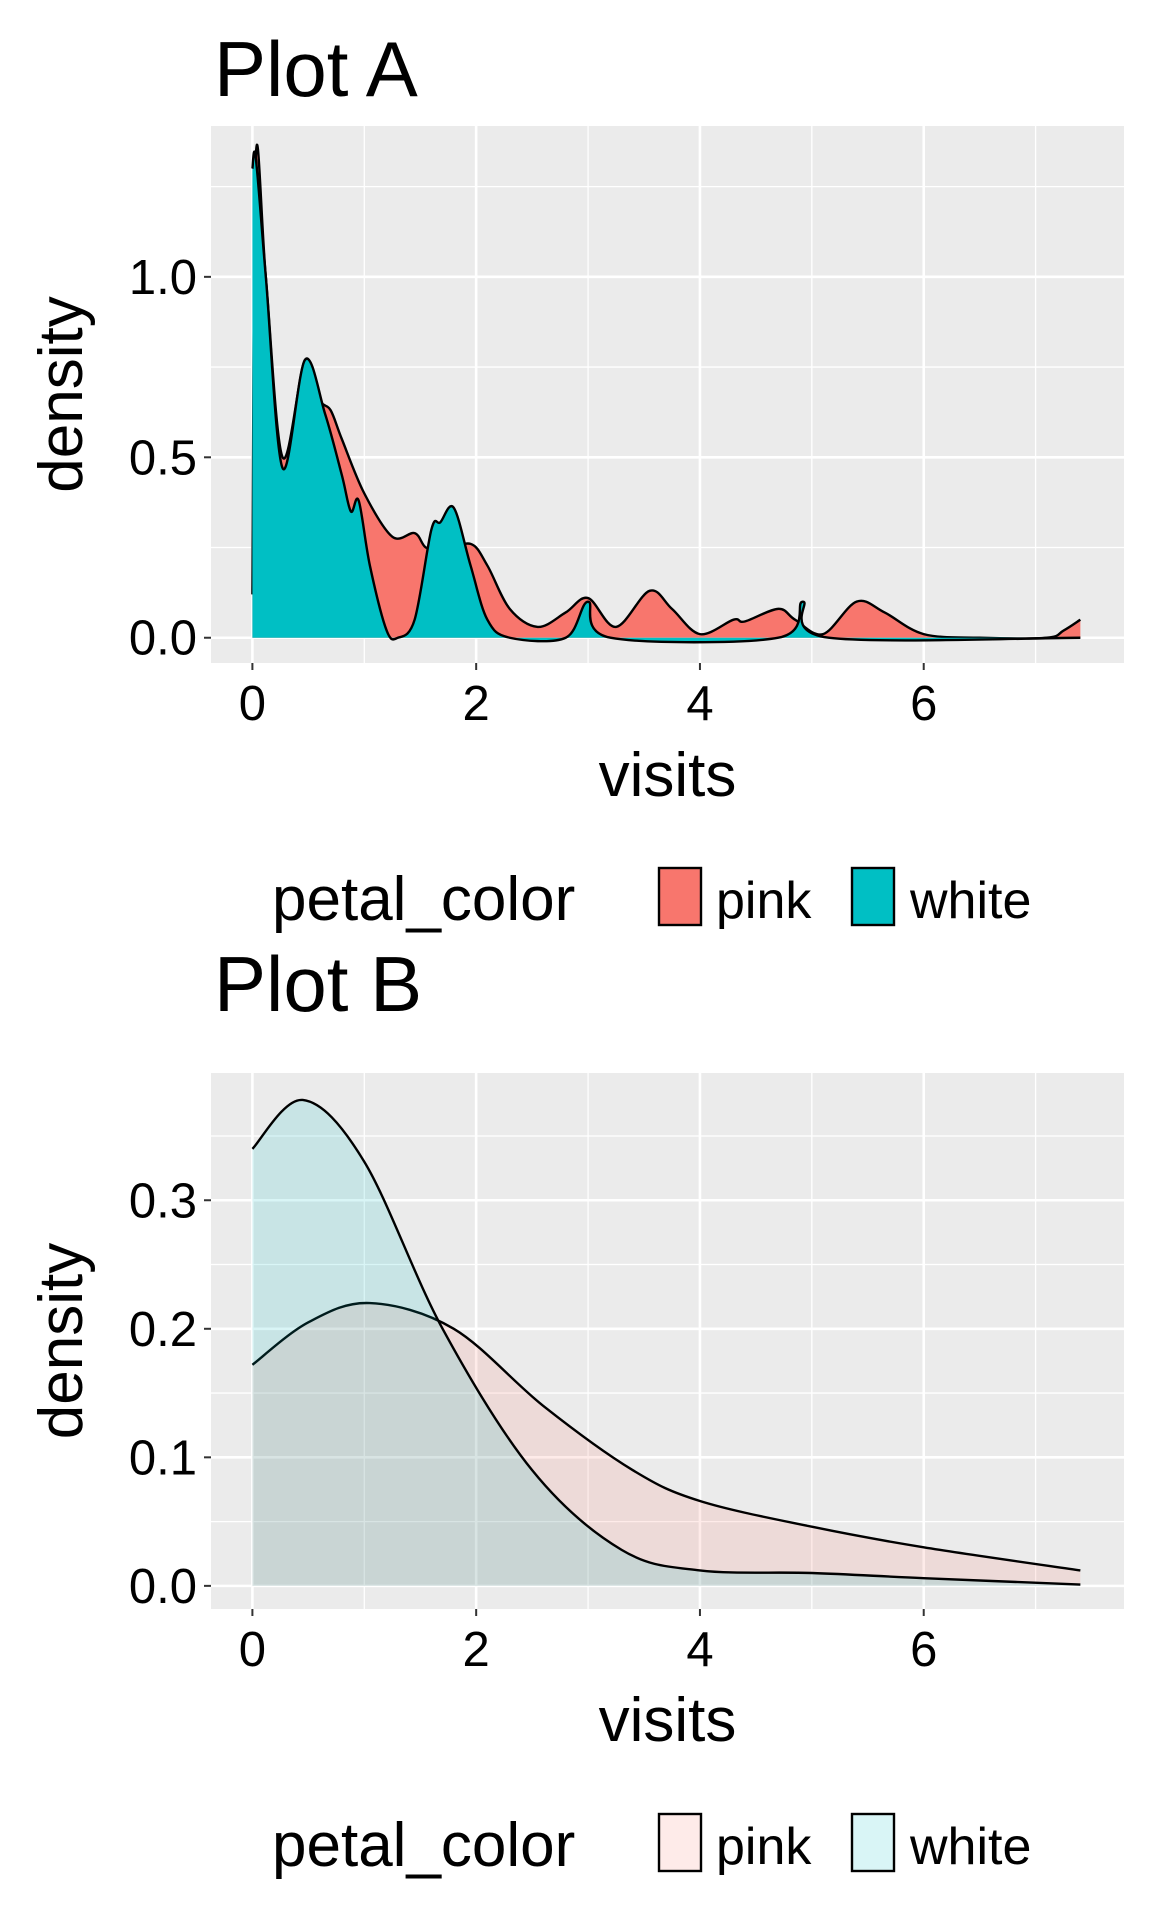  I want to click on legend-key-pink, so click(680, 1842).